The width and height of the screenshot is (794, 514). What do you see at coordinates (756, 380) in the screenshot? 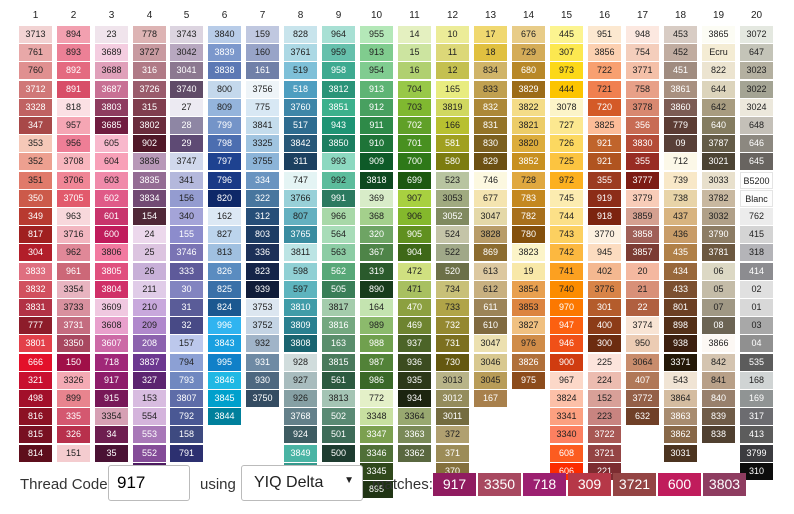
I see `thread-swatch: 168` at bounding box center [756, 380].